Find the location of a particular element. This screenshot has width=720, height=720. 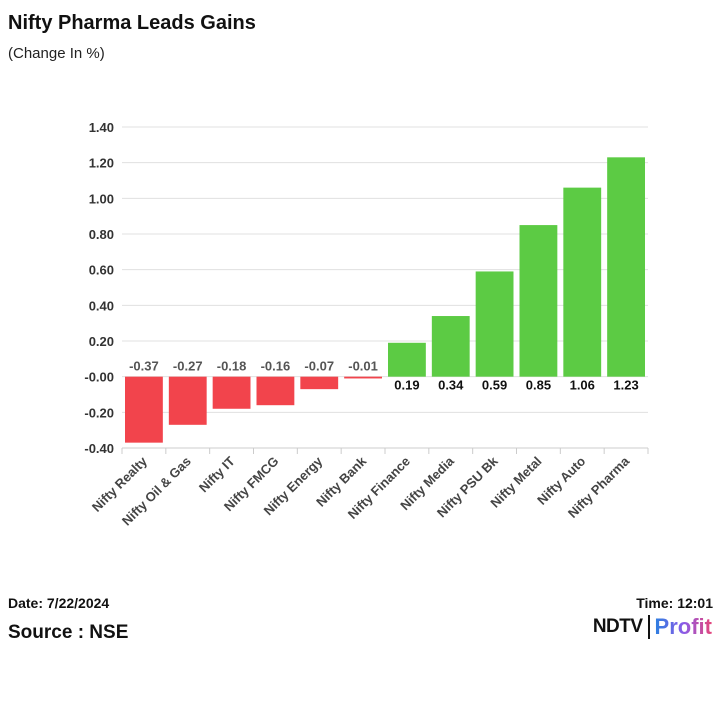

logo-profit: Profit is located at coordinates (683, 626).